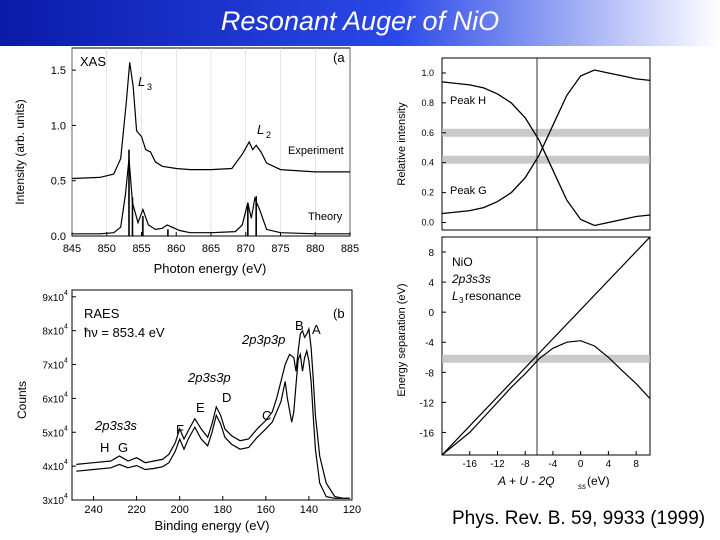 This screenshot has height=540, width=720. I want to click on ri-ytick-label: 0.2, so click(427, 193).